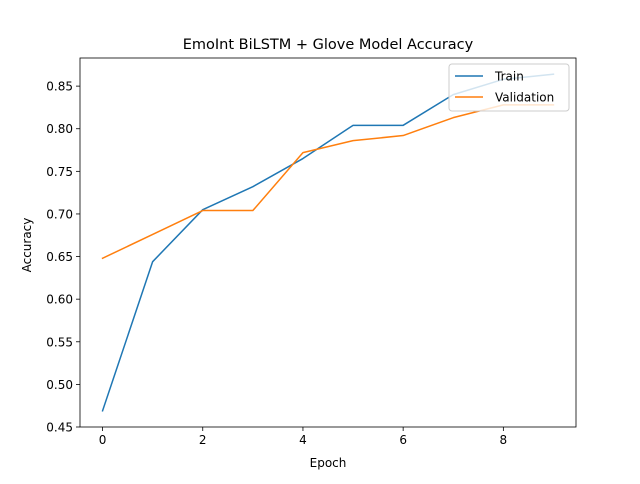  Describe the element at coordinates (203, 440) in the screenshot. I see `x-tick-label: 2` at that location.